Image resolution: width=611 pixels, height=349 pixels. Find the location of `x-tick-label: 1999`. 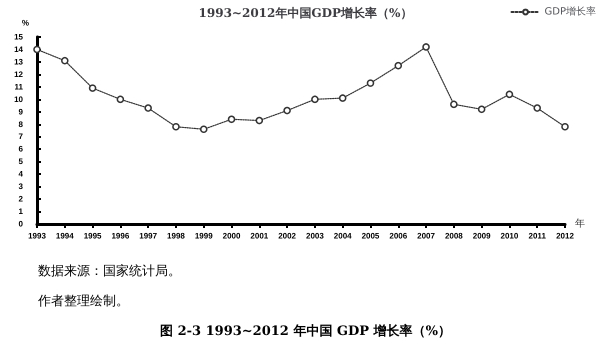

x-tick-label: 1999 is located at coordinates (204, 236).